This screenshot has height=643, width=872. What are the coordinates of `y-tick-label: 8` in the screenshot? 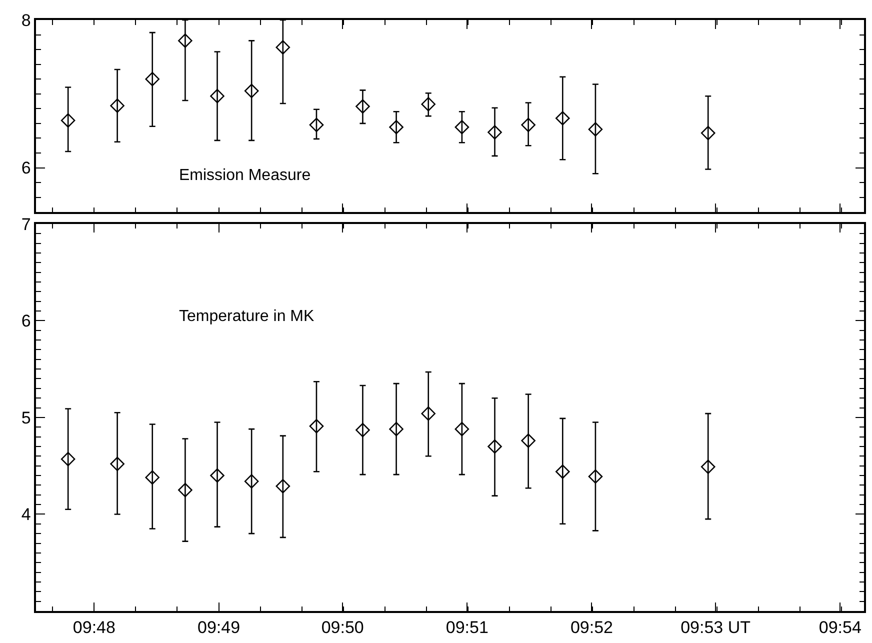 It's located at (26, 20).